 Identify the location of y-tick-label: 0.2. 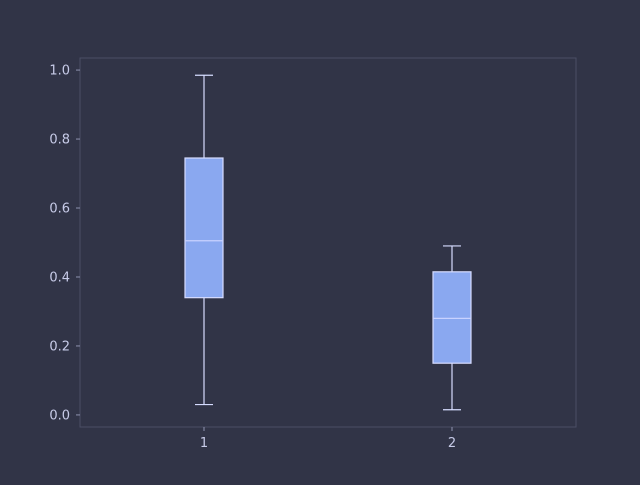
(59, 346).